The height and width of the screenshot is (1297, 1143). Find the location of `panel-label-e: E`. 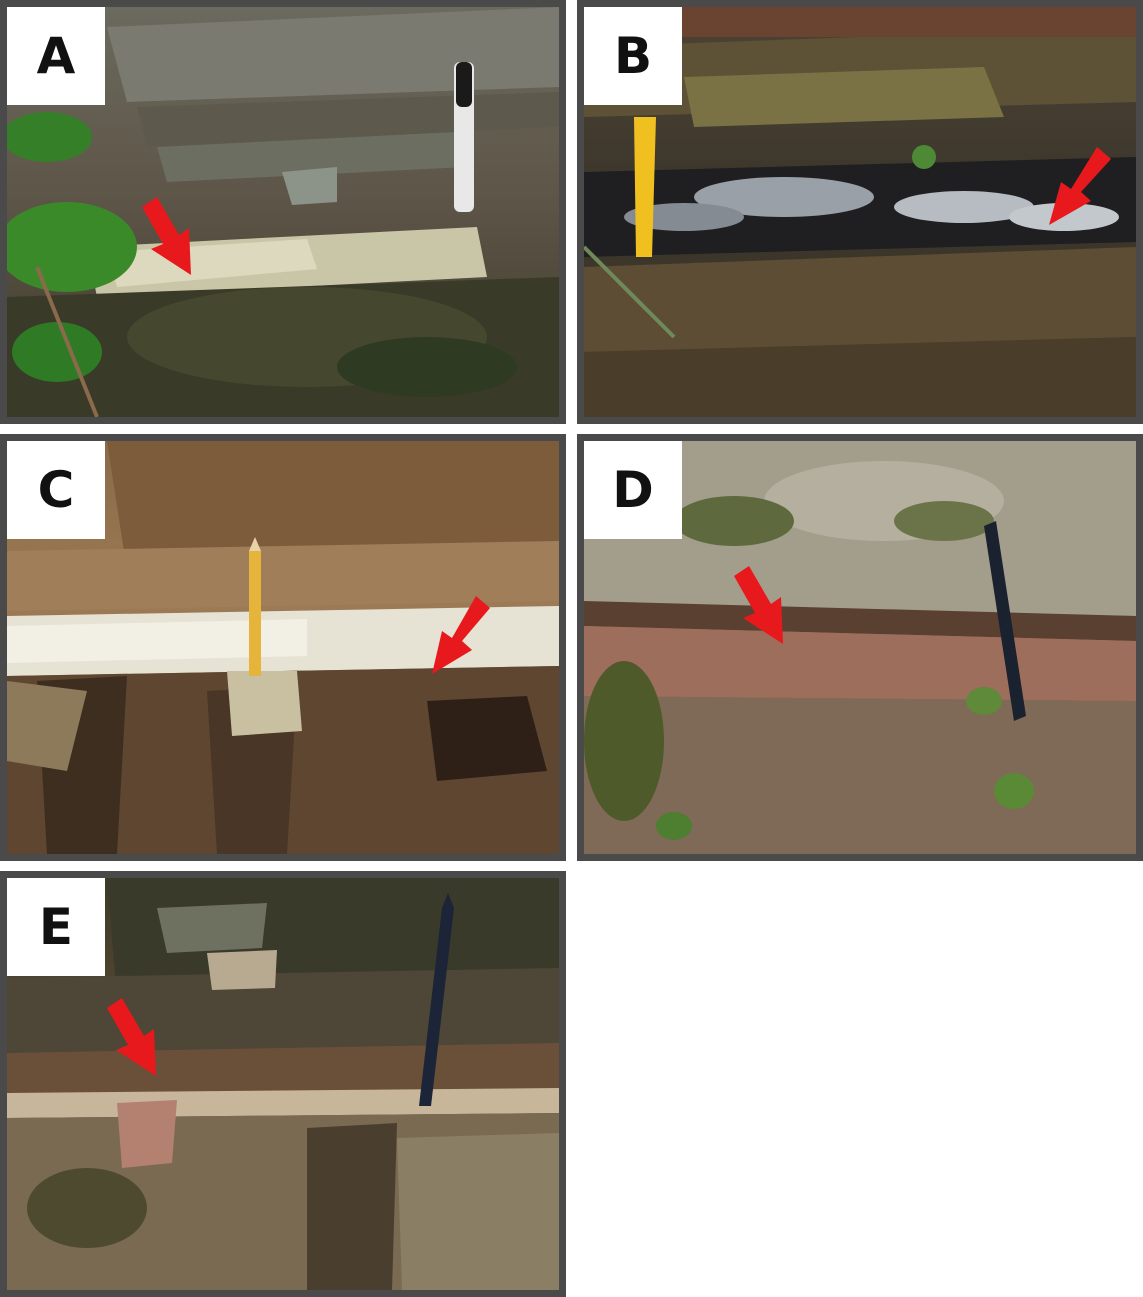

panel-label-e: E is located at coordinates (56, 927).